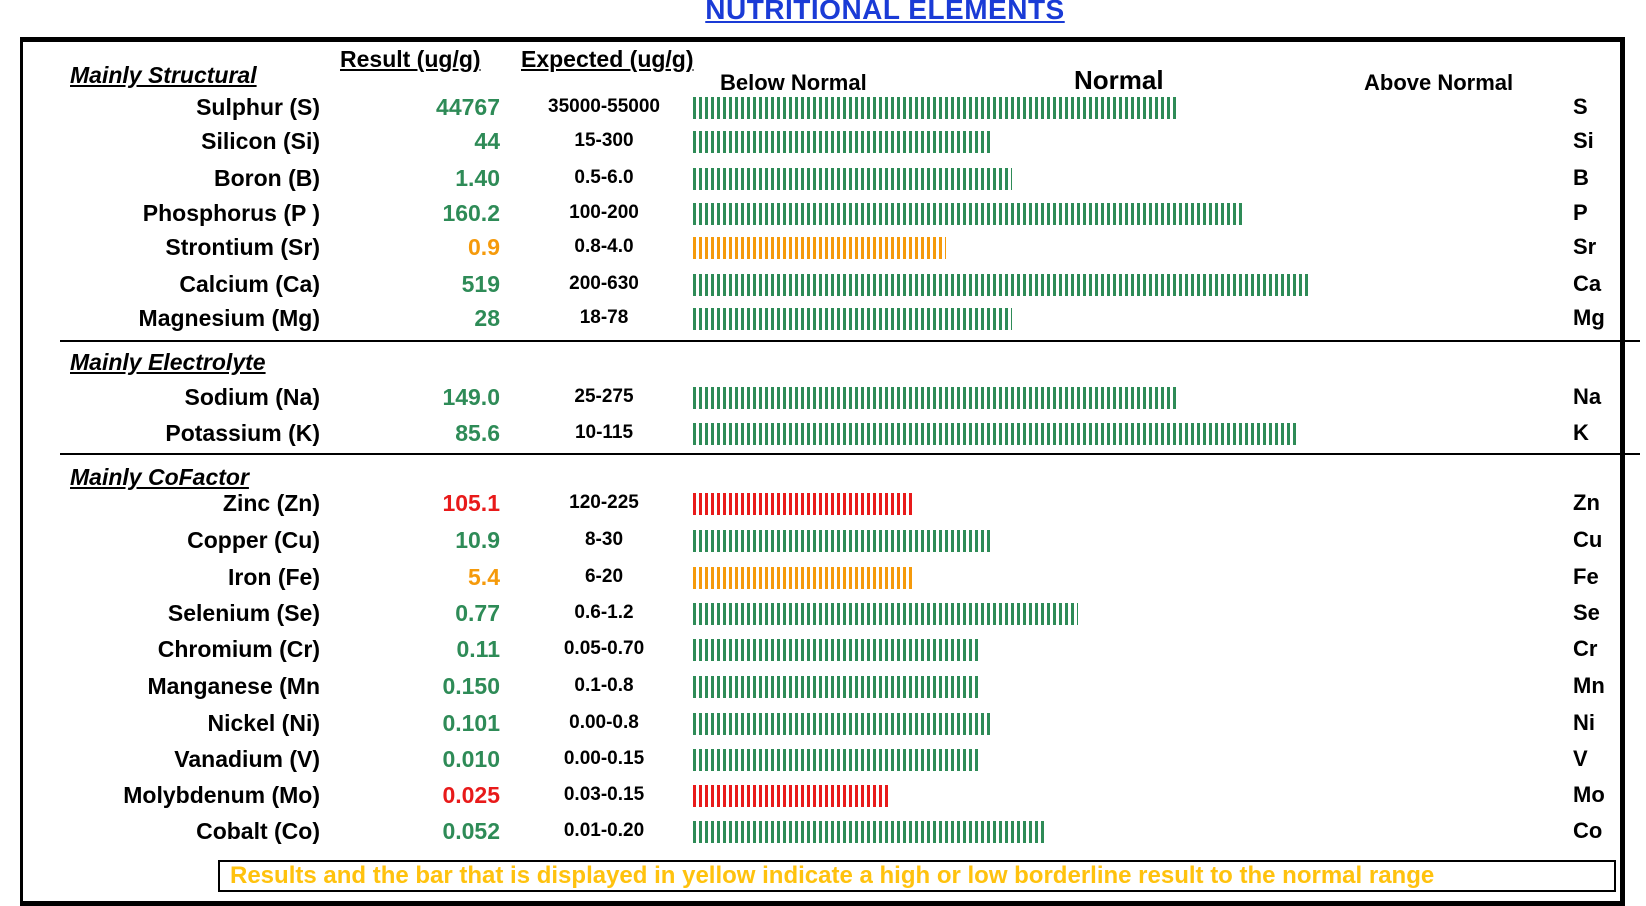 Image resolution: width=1646 pixels, height=906 pixels. Describe the element at coordinates (1588, 830) in the screenshot. I see `element-symbol: Co` at that location.